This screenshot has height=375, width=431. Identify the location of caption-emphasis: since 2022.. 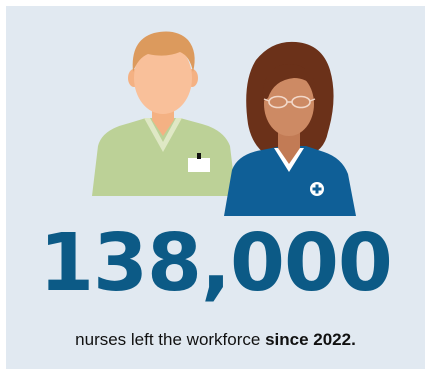
(310, 339).